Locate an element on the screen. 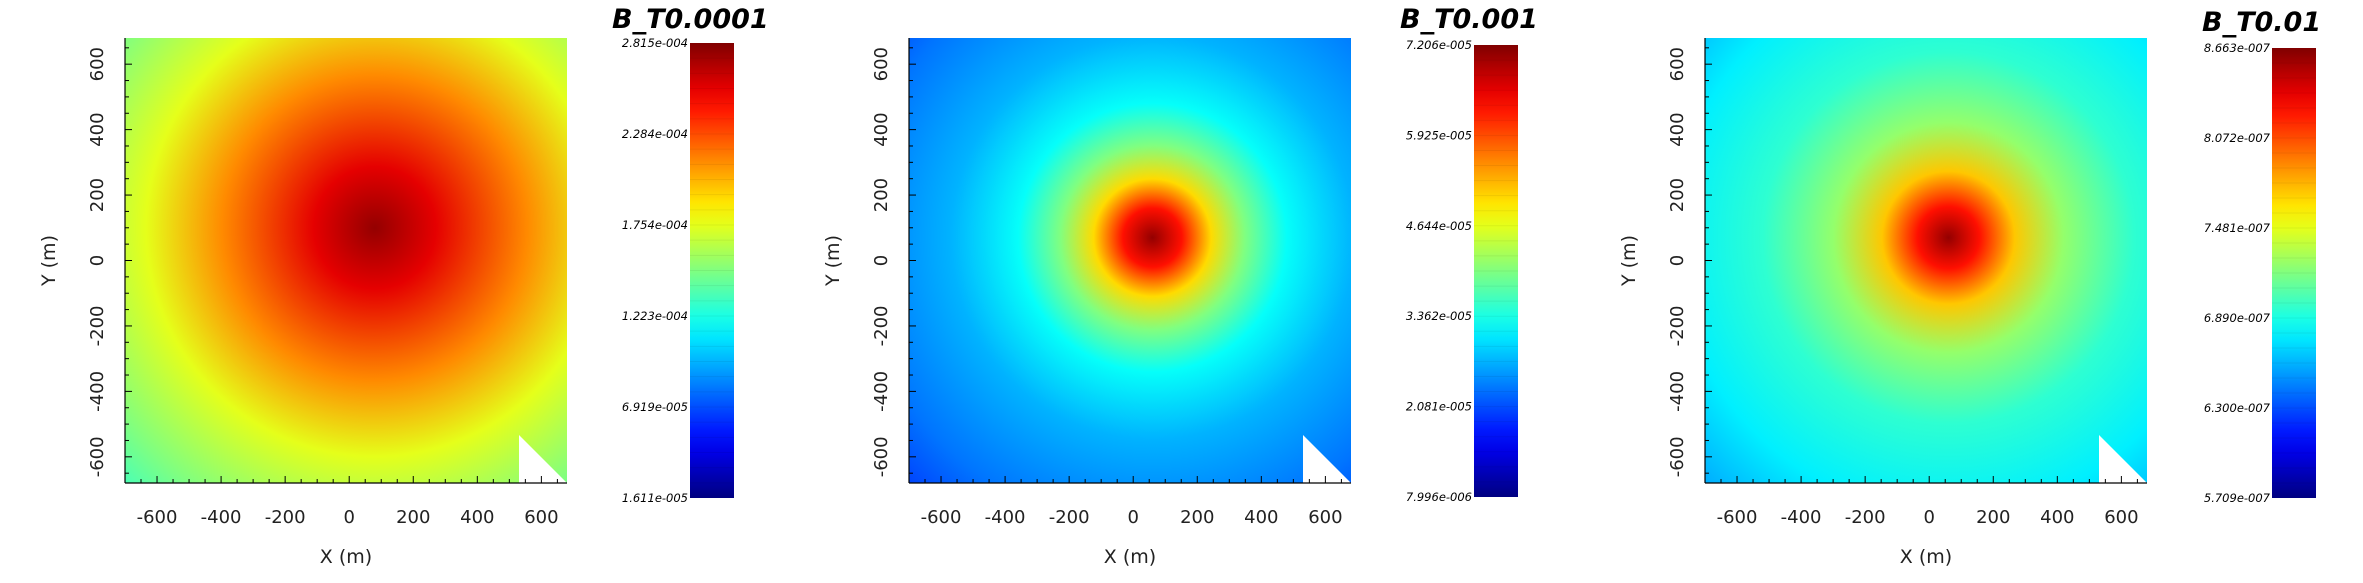  colorbar-tick-label: 1.223e-004 is located at coordinates (655, 316).